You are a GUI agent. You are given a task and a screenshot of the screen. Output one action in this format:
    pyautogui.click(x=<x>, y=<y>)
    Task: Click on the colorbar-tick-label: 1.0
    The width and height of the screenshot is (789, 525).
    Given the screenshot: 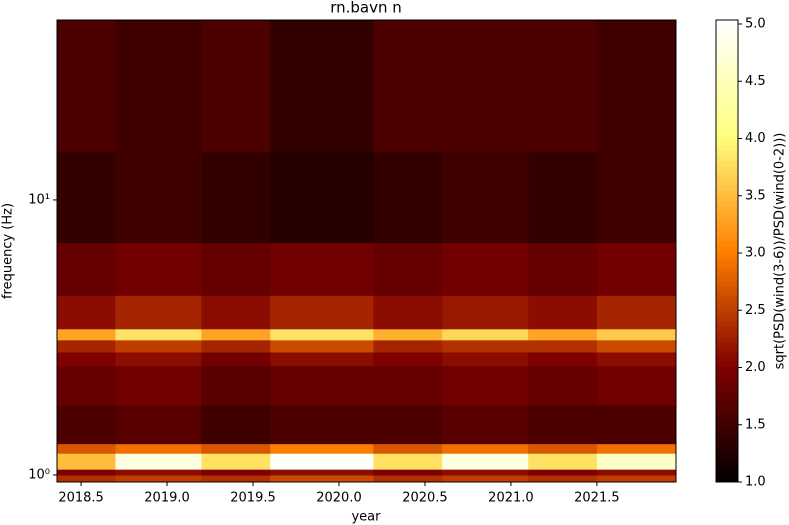 What is the action you would take?
    pyautogui.click(x=755, y=482)
    